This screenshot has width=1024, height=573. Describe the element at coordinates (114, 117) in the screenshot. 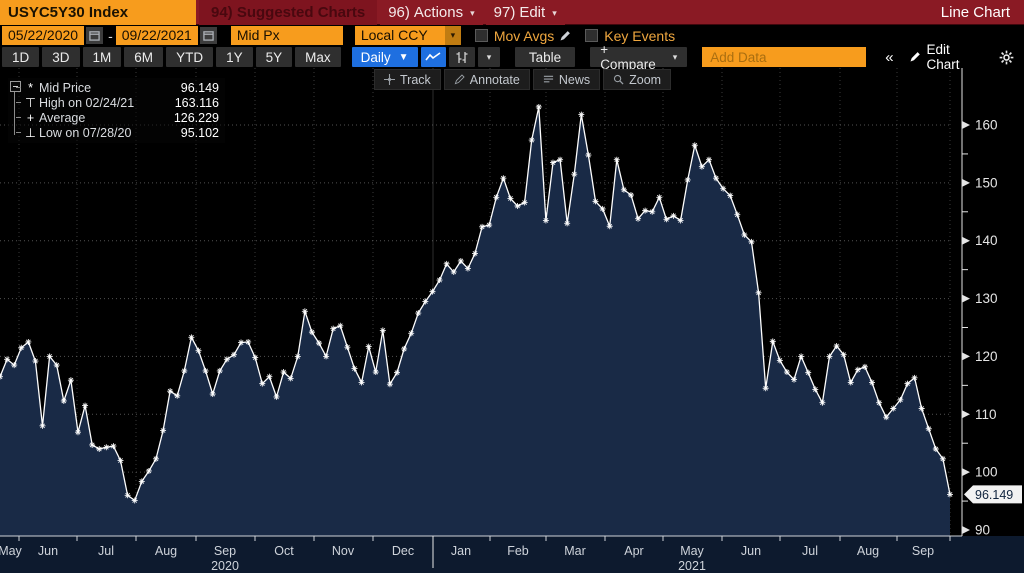

I see `legend-row-2: + Average 126.229` at that location.